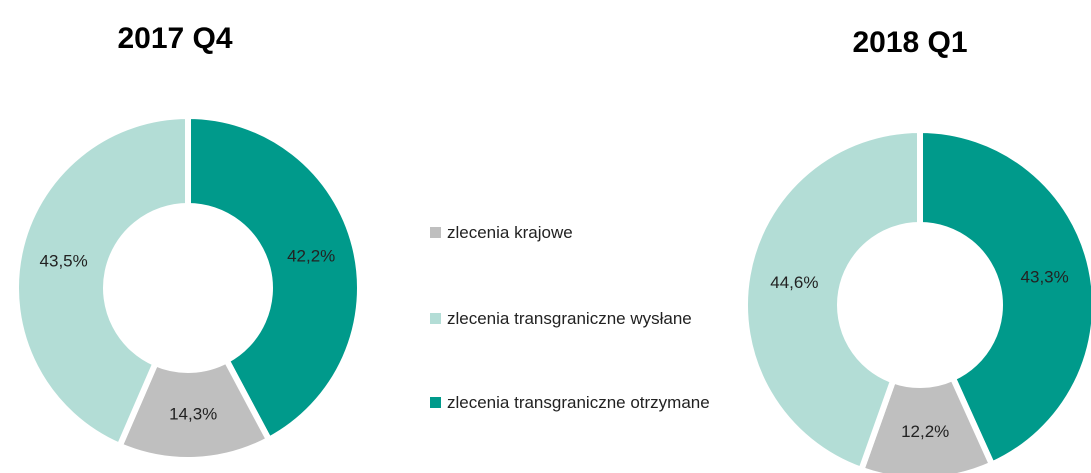 The width and height of the screenshot is (1091, 473). I want to click on chart-title: 2018 Q1, so click(909, 42).